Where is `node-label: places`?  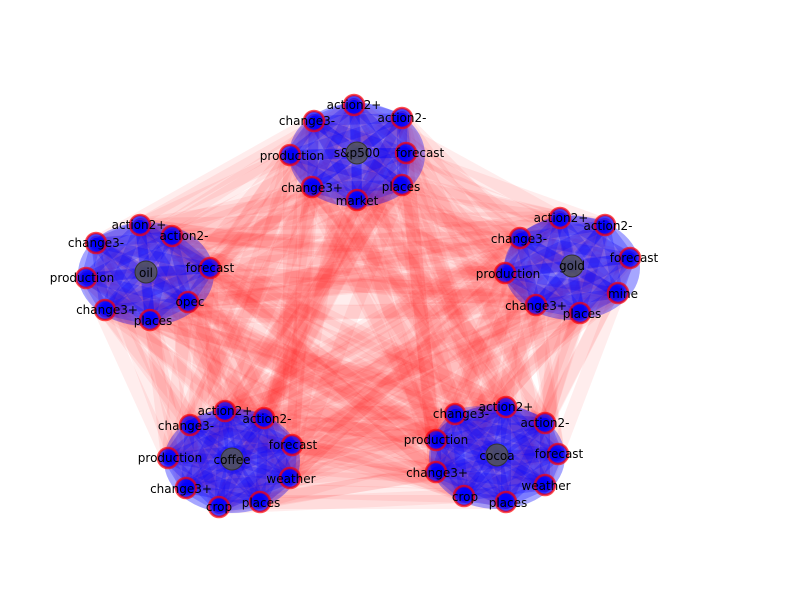 node-label: places is located at coordinates (401, 187).